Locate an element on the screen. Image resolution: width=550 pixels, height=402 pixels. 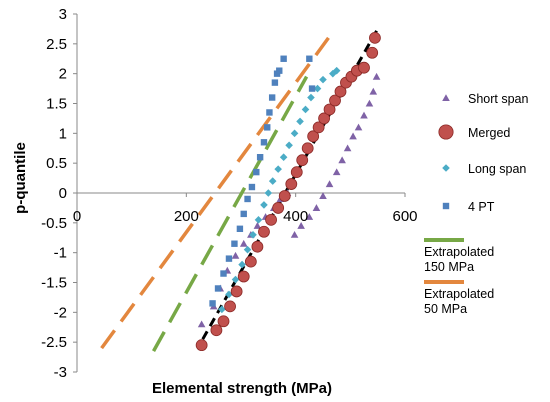
y-tick-label: -2.5 is located at coordinates (54, 342).